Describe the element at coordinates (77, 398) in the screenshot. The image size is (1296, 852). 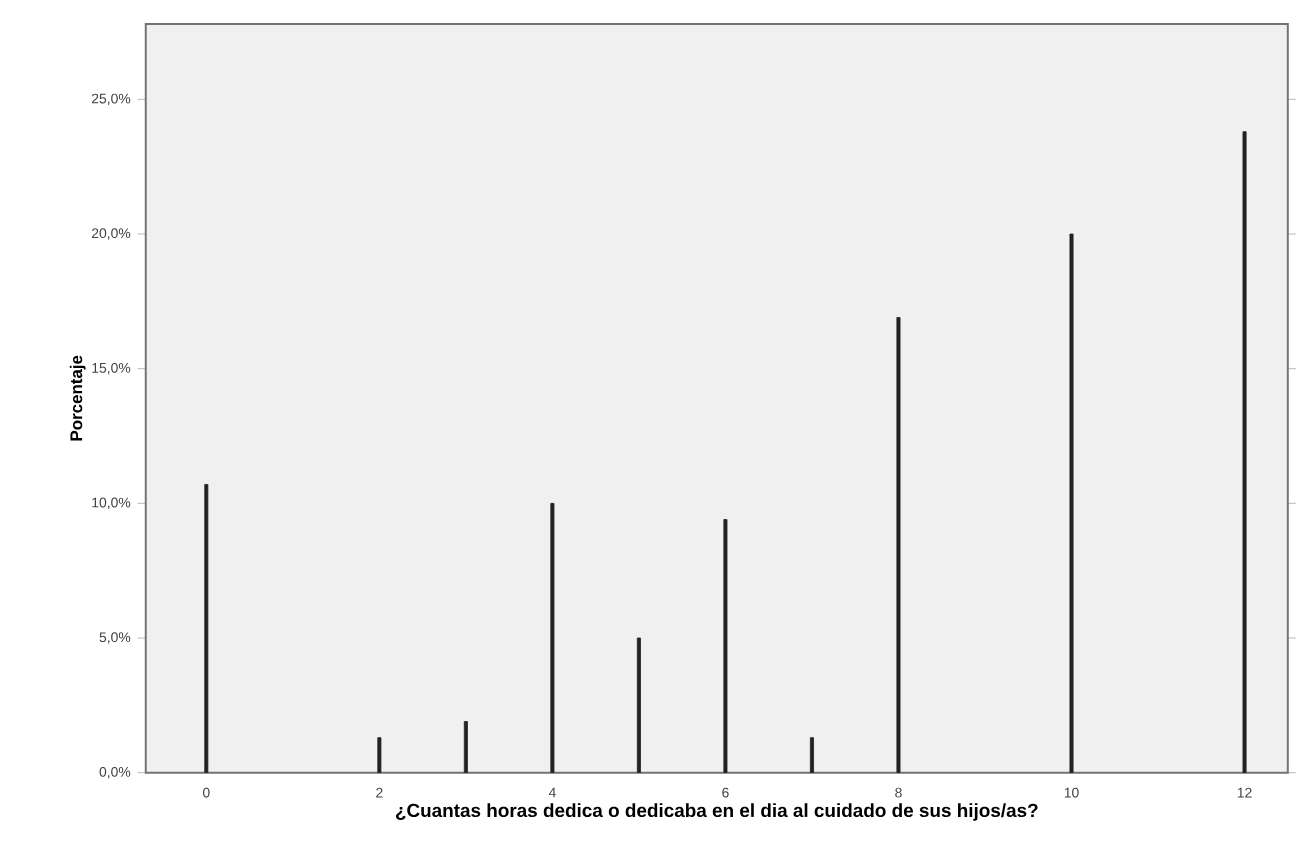
I see `y-axis-title: Porcentaje` at that location.